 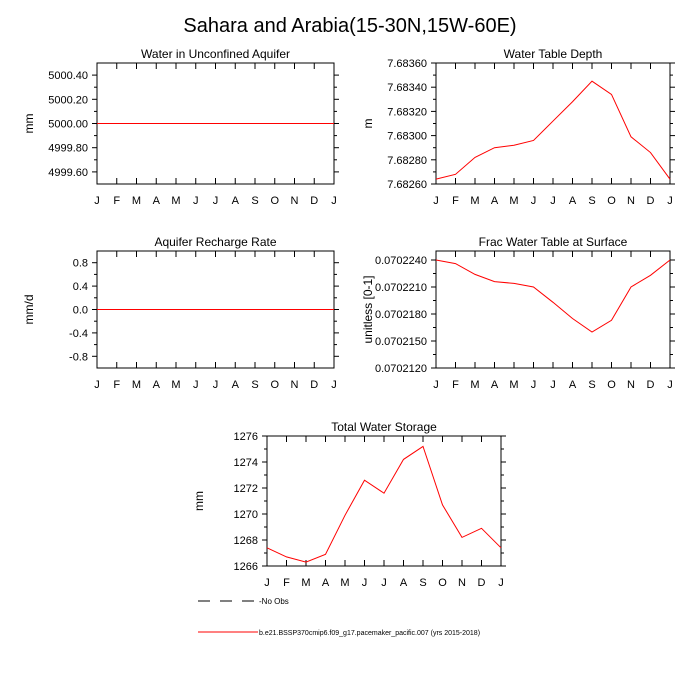 I want to click on y-tick-label: 0.0702150, so click(x=401, y=342).